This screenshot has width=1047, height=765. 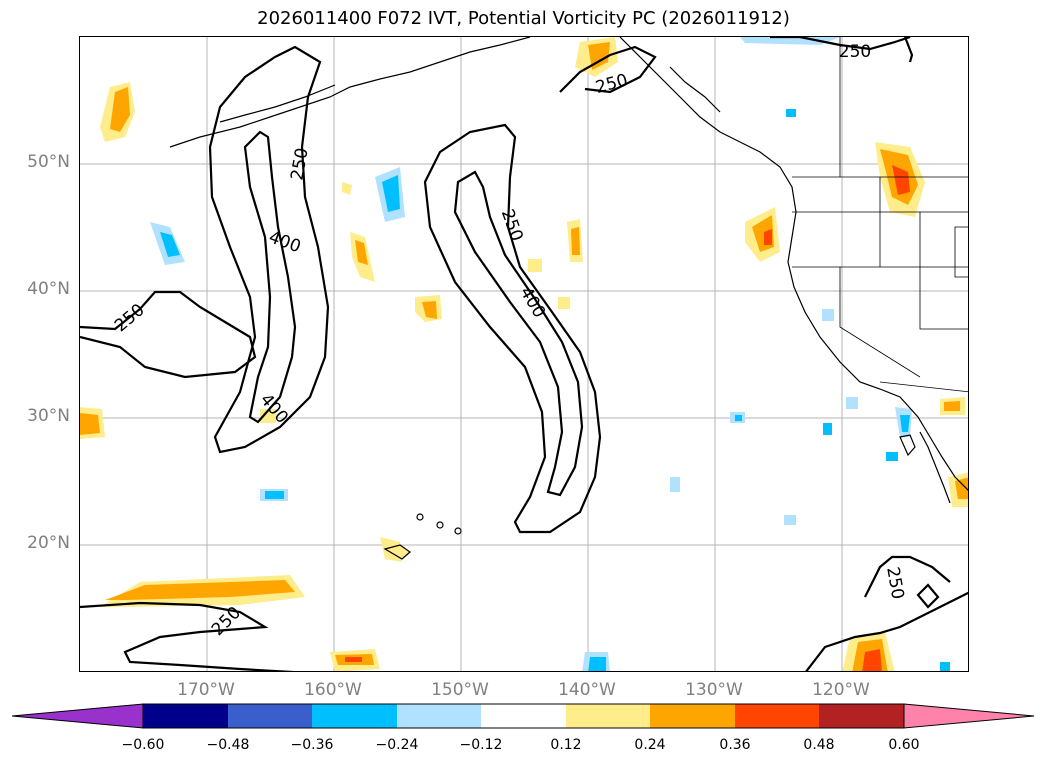 What do you see at coordinates (894, 582) in the screenshot?
I see `contour-label-250-southeast: 250` at bounding box center [894, 582].